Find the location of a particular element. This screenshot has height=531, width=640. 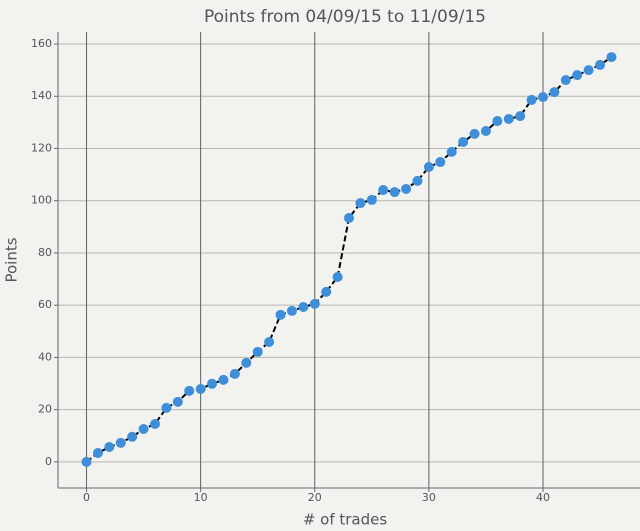

y-axis-label: Points is located at coordinates (12, 259).